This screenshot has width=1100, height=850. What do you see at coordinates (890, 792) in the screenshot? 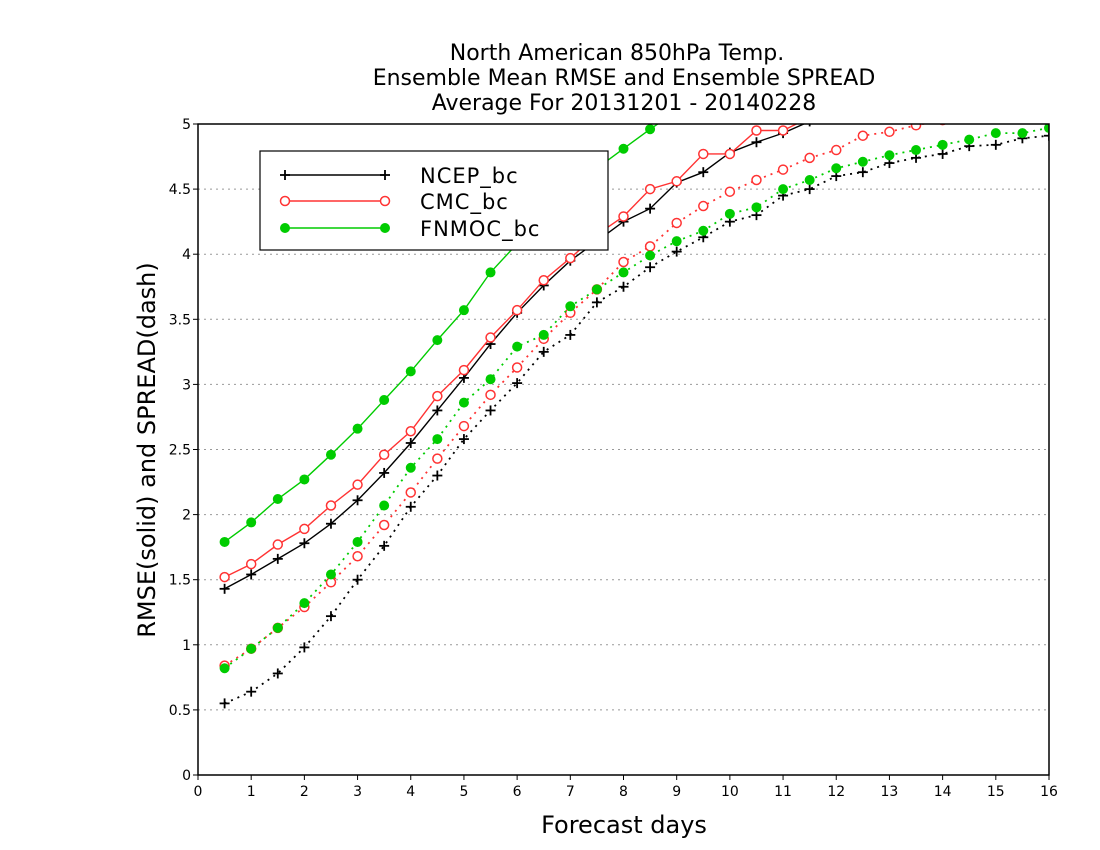
I see `x-tick-label: 13` at bounding box center [890, 792].